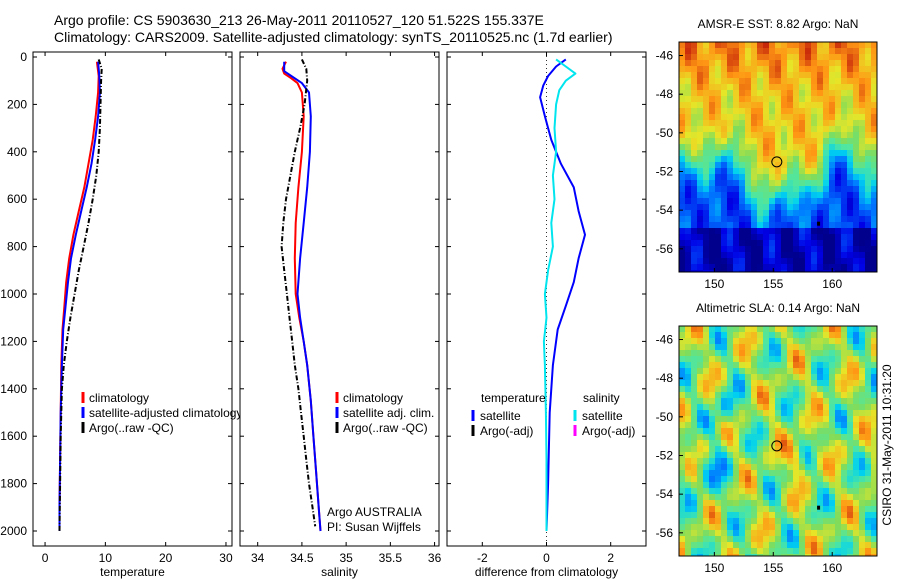 Image resolution: width=900 pixels, height=580 pixels. Describe the element at coordinates (391, 558) in the screenshot. I see `x-tick-label: 35.5` at that location.